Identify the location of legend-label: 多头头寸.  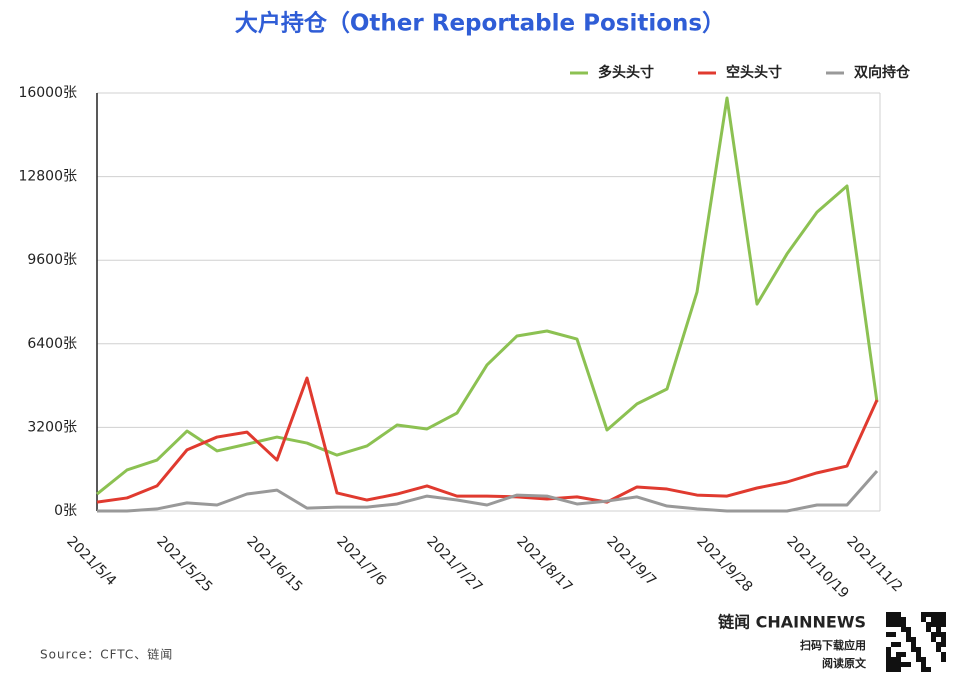
(626, 72).